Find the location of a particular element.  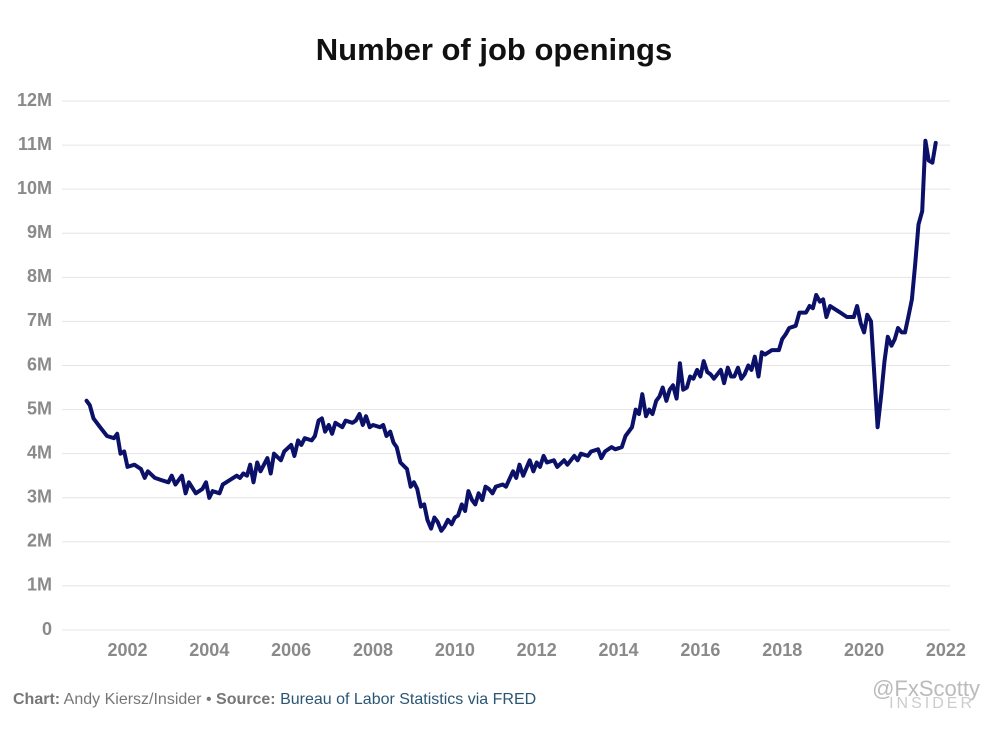

y-tick-label: 0 is located at coordinates (47, 629).